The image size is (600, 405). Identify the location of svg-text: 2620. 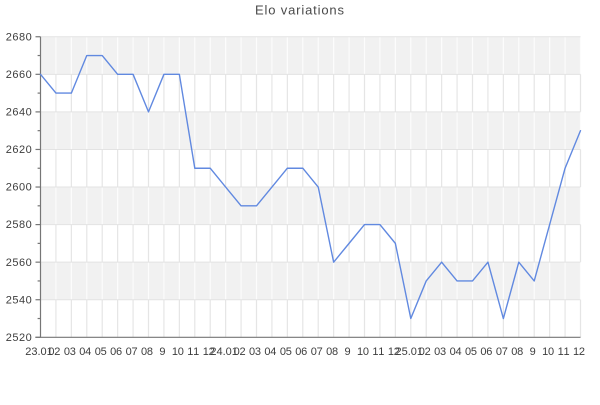
(19, 150).